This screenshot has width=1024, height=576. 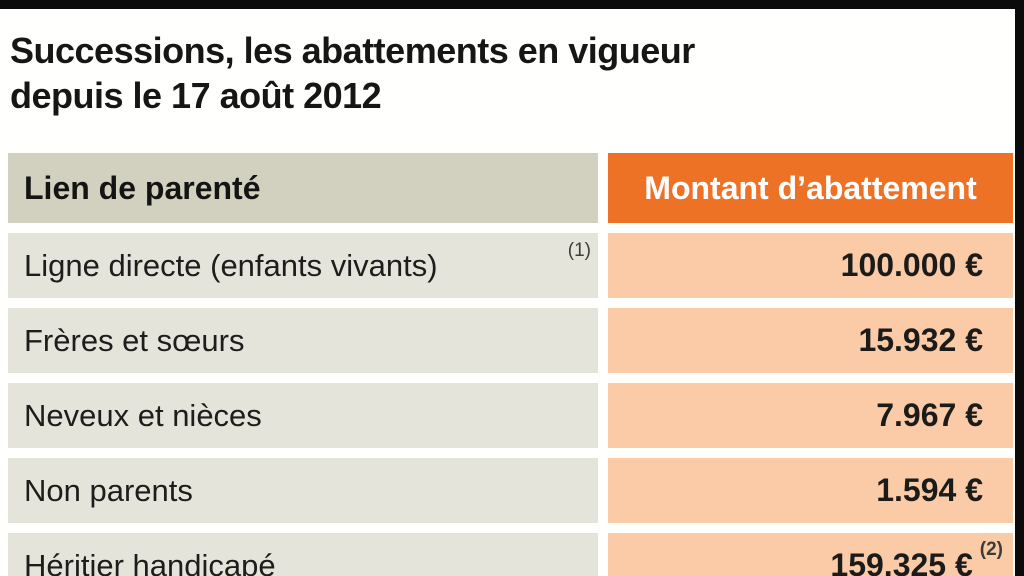 I want to click on table-row: Frères et sœurs 15.932 €, so click(x=510, y=340).